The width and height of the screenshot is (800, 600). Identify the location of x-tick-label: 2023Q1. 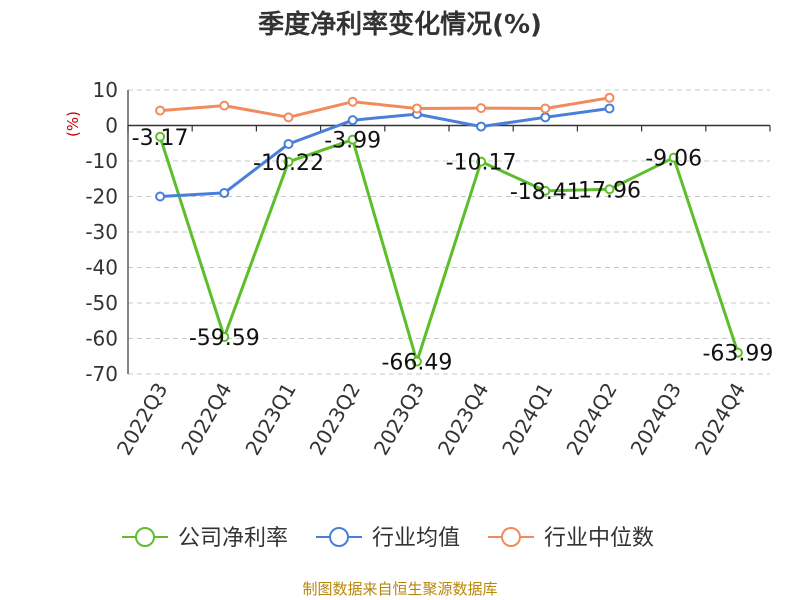
(270, 419).